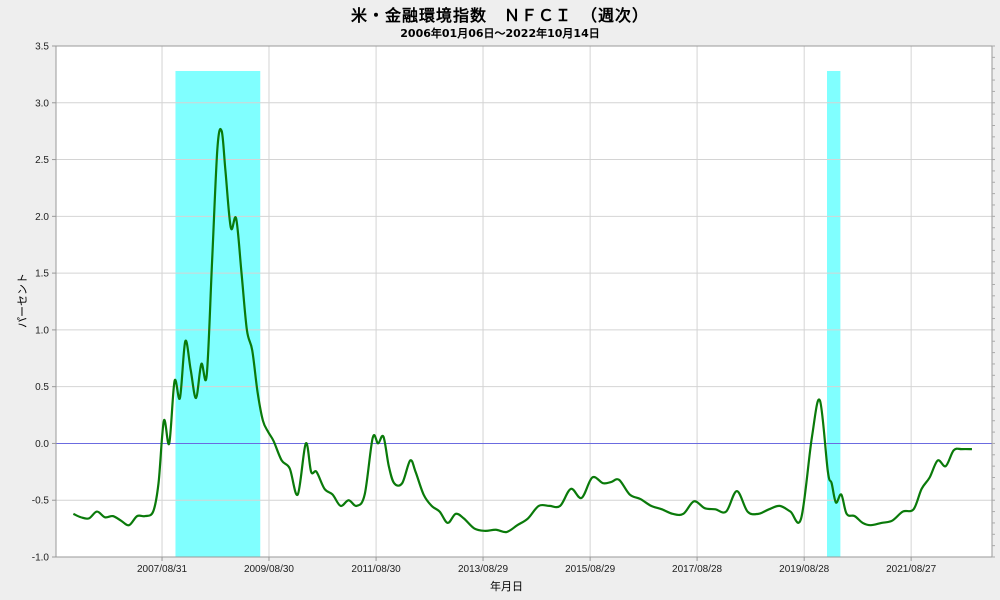 The image size is (1000, 600). What do you see at coordinates (41, 501) in the screenshot?
I see `y-tick-label: -0.5` at bounding box center [41, 501].